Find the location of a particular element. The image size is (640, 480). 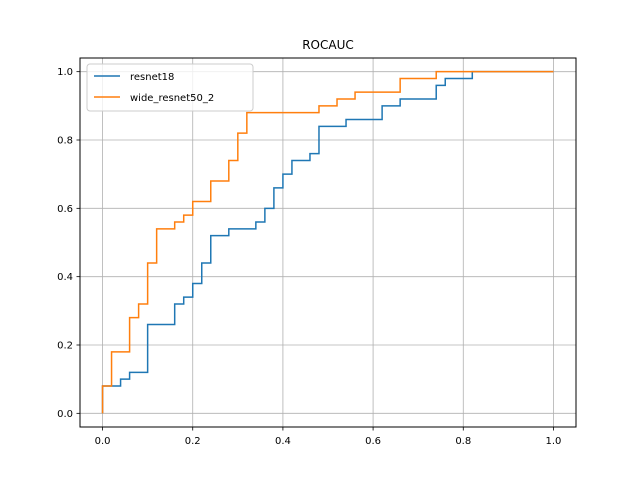

x-tick-label: 0.4 is located at coordinates (283, 441).